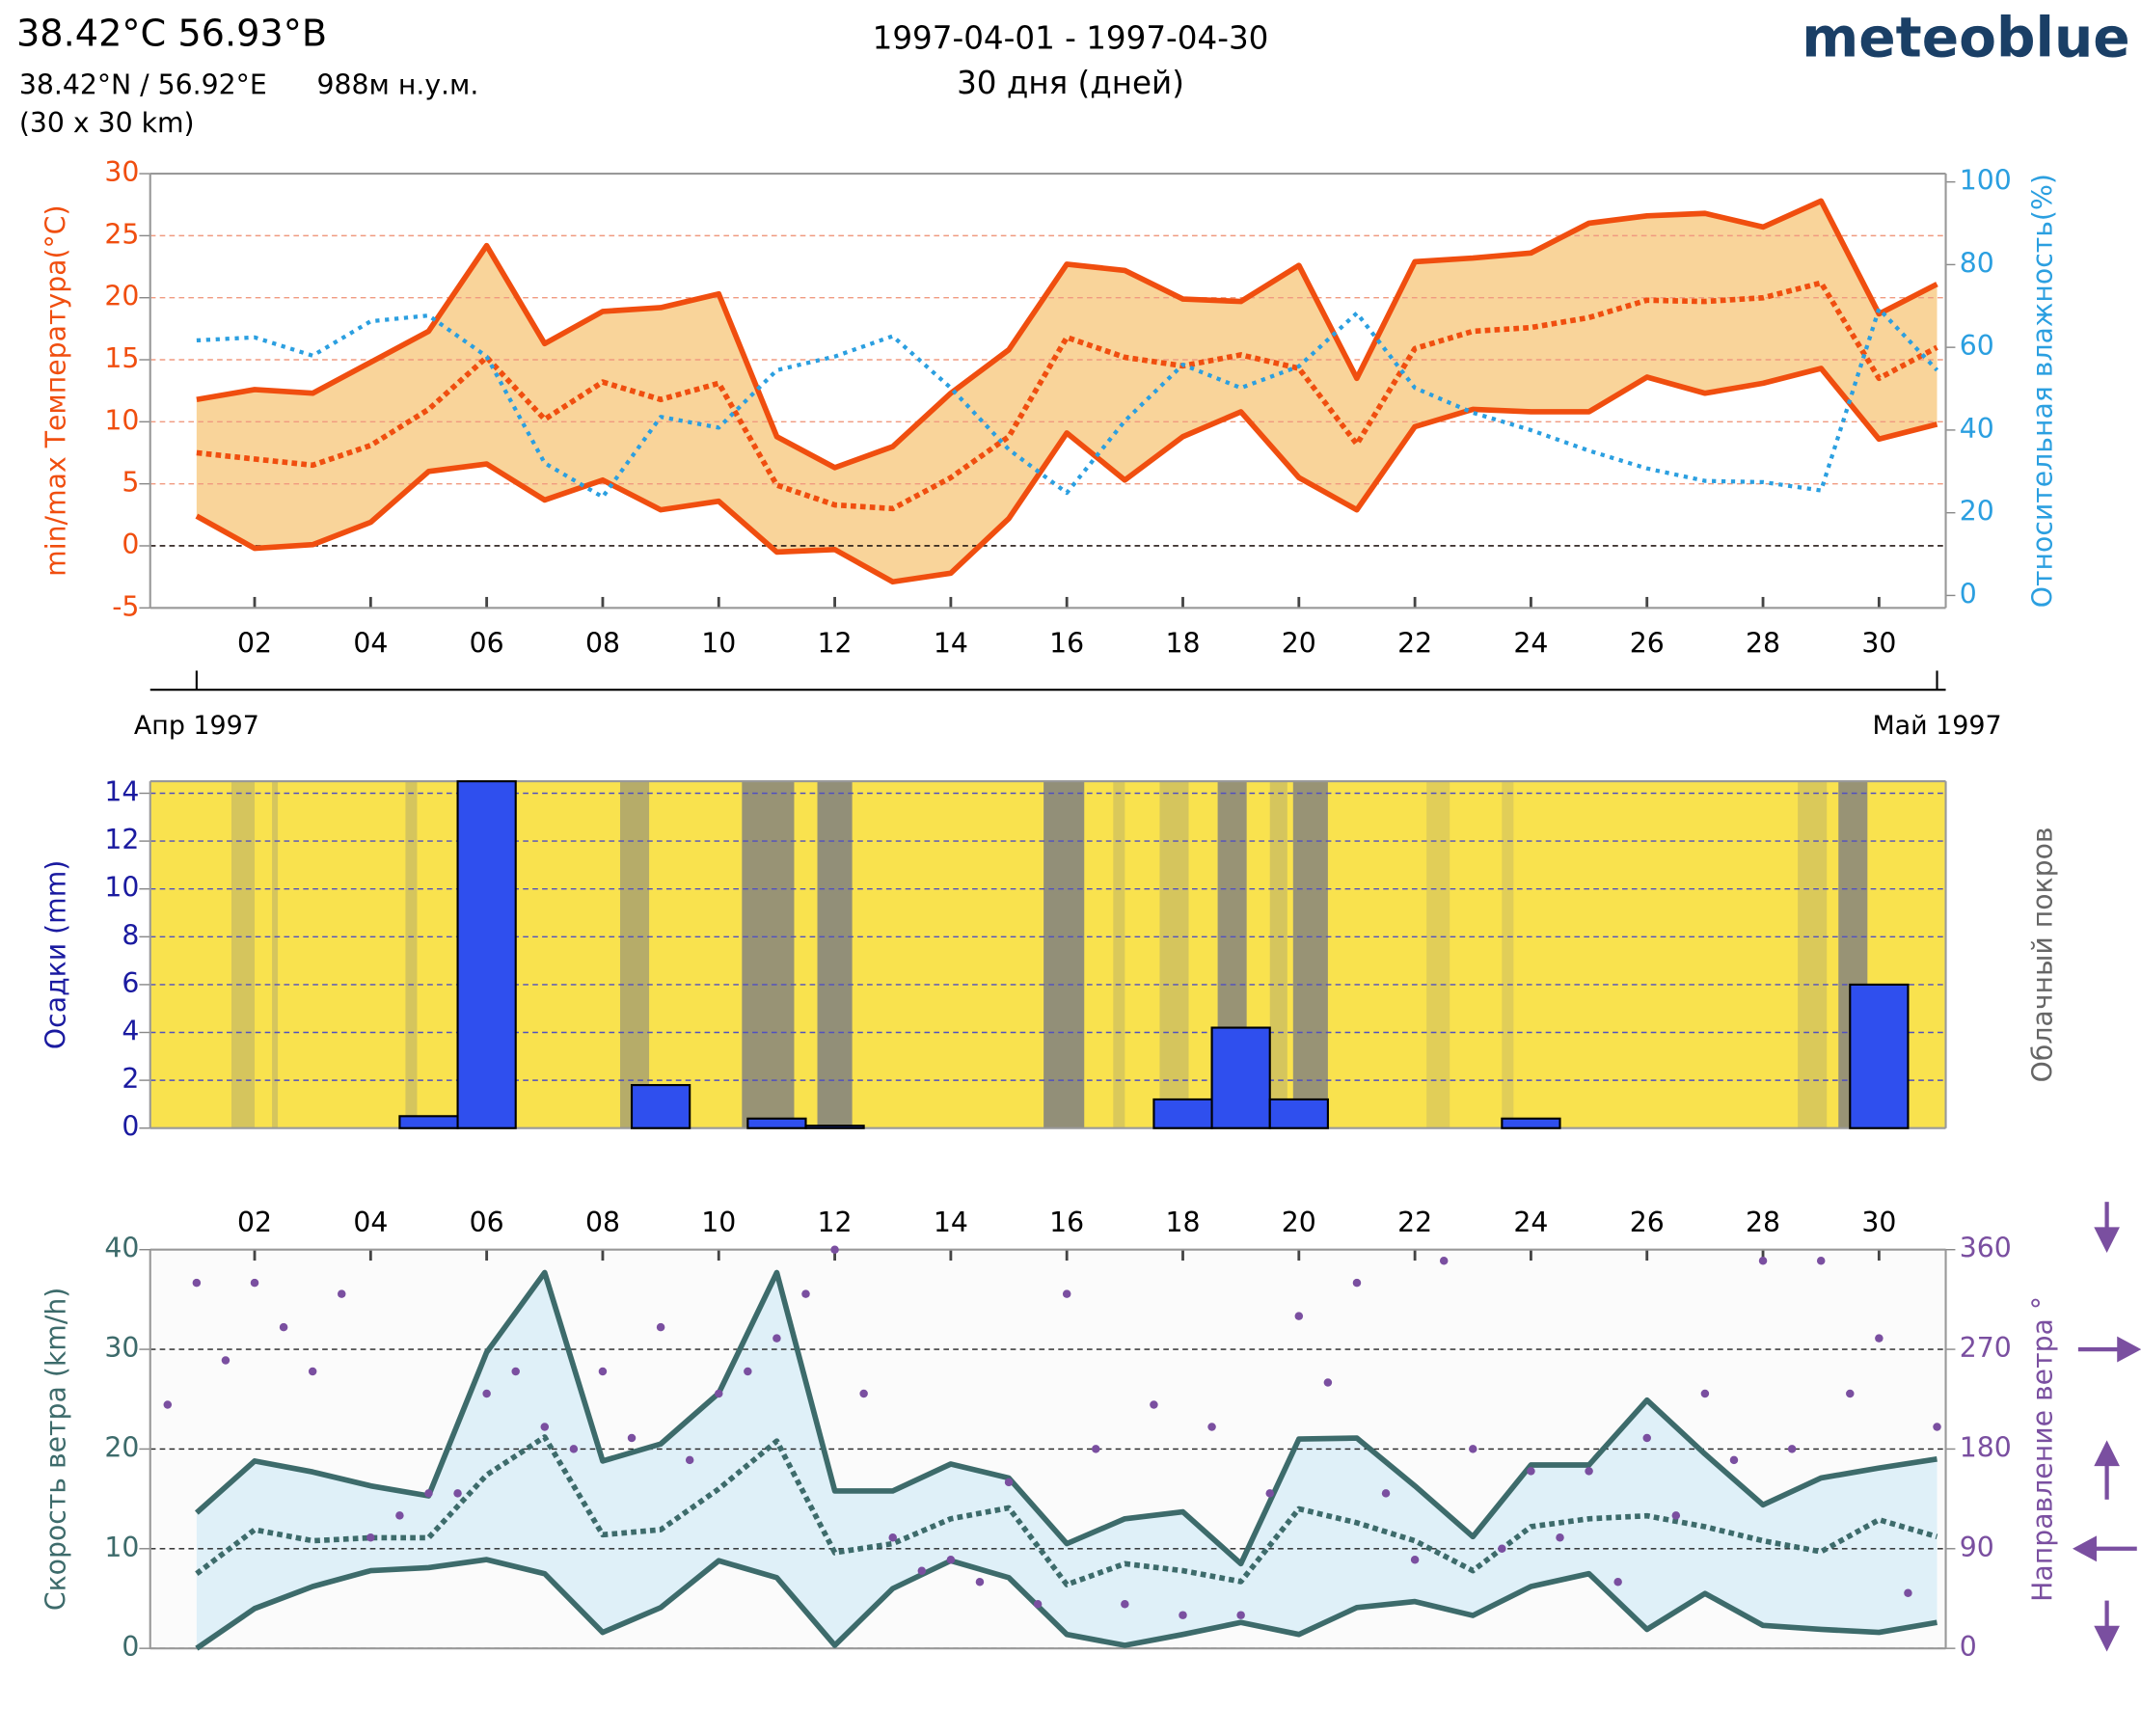  I want to click on y-tick-label: 6, so click(130, 983).